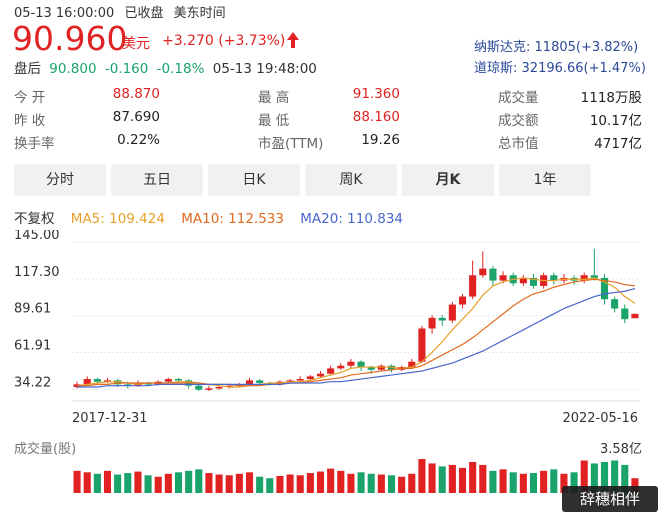 Image resolution: width=668 pixels, height=523 pixels. What do you see at coordinates (136, 44) in the screenshot?
I see `currency: 美元` at bounding box center [136, 44].